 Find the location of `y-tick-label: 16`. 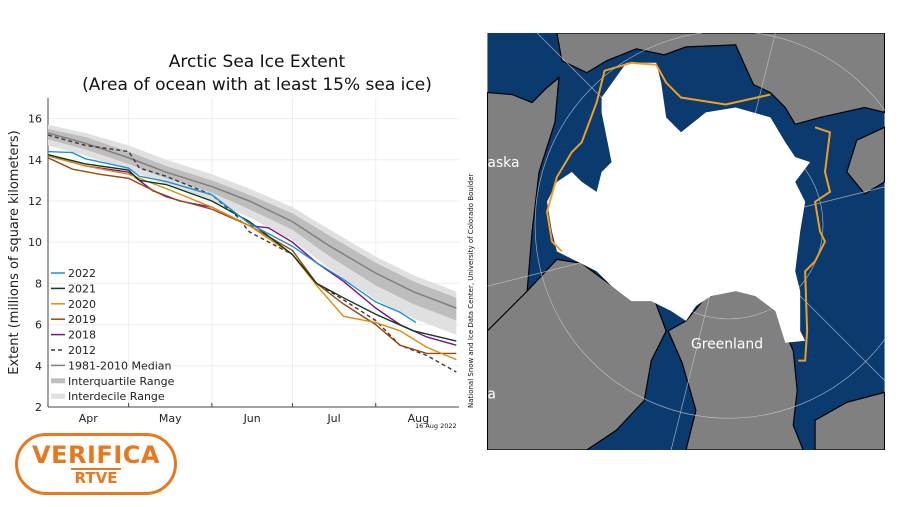

y-tick-label: 16 is located at coordinates (35, 119).